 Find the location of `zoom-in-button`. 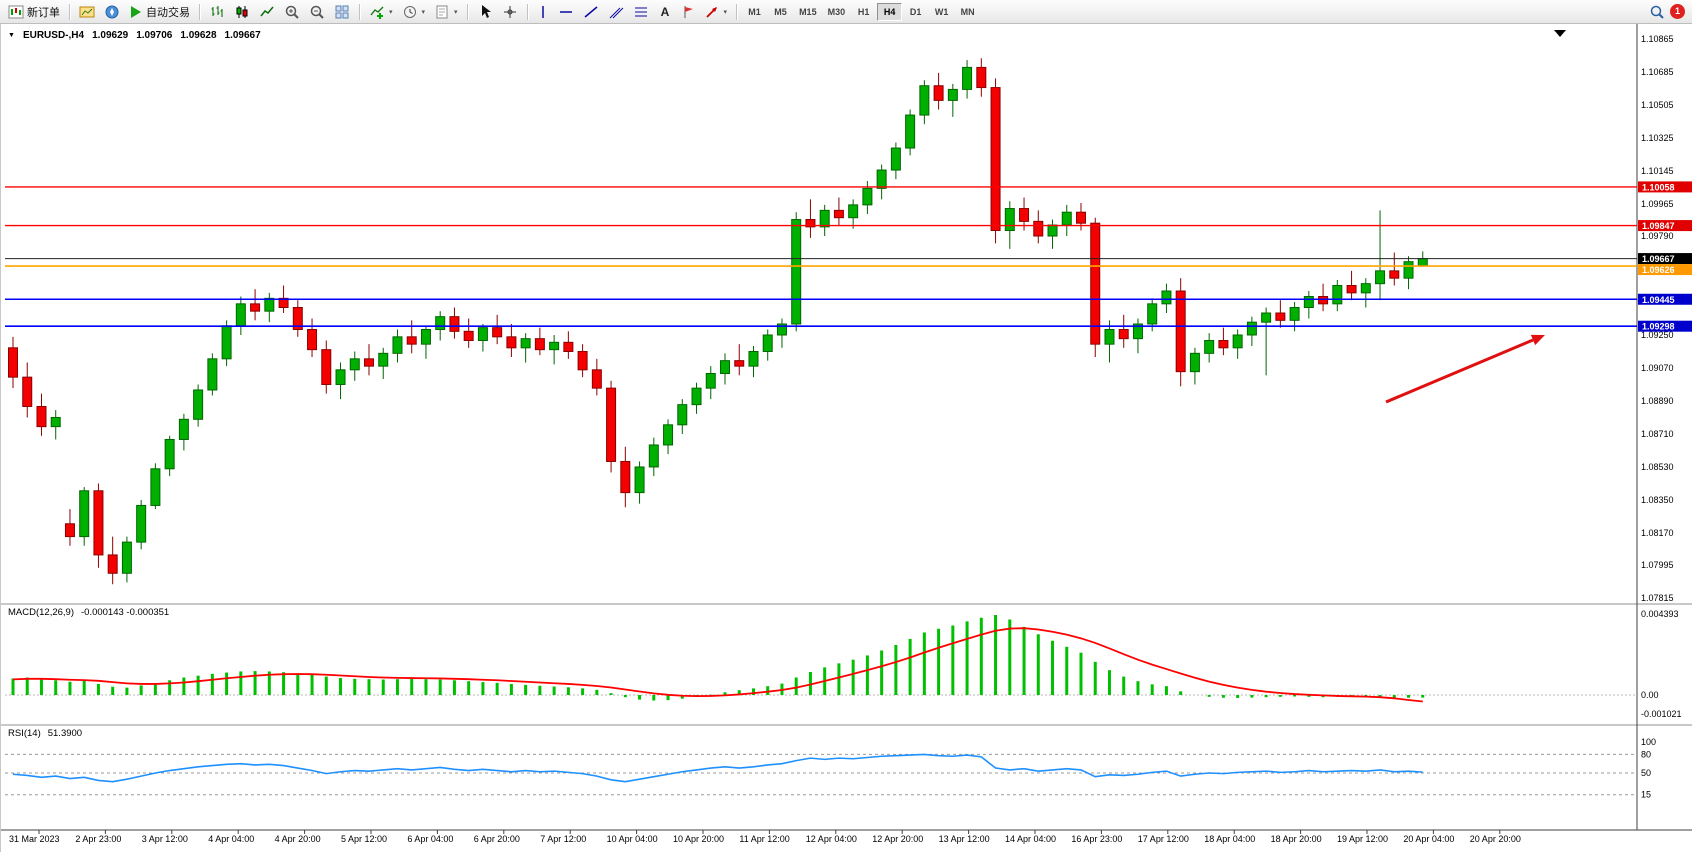

zoom-in-button is located at coordinates (292, 12).